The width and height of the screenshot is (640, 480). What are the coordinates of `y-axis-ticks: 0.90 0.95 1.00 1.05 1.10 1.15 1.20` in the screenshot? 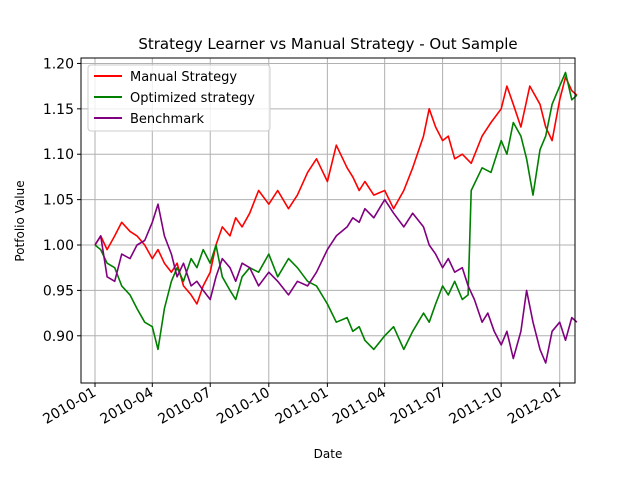 It's located at (62, 200).